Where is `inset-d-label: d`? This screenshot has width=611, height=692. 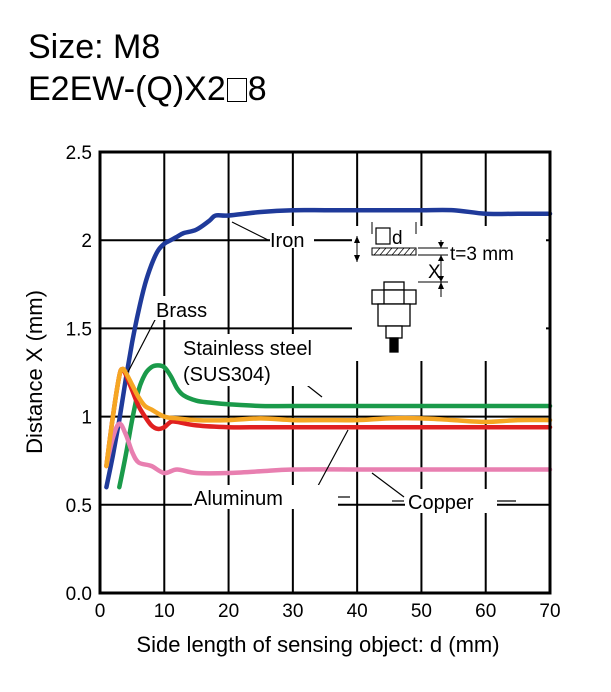 inset-d-label: d is located at coordinates (397, 238).